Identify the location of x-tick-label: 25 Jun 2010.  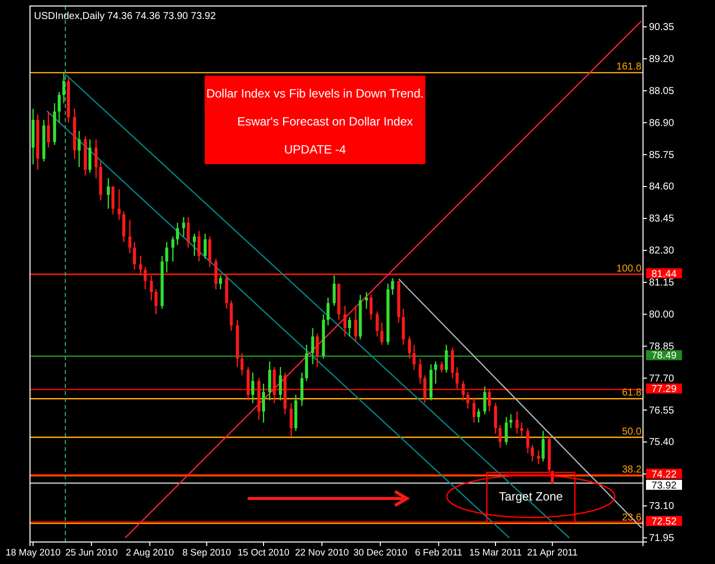
(91, 553).